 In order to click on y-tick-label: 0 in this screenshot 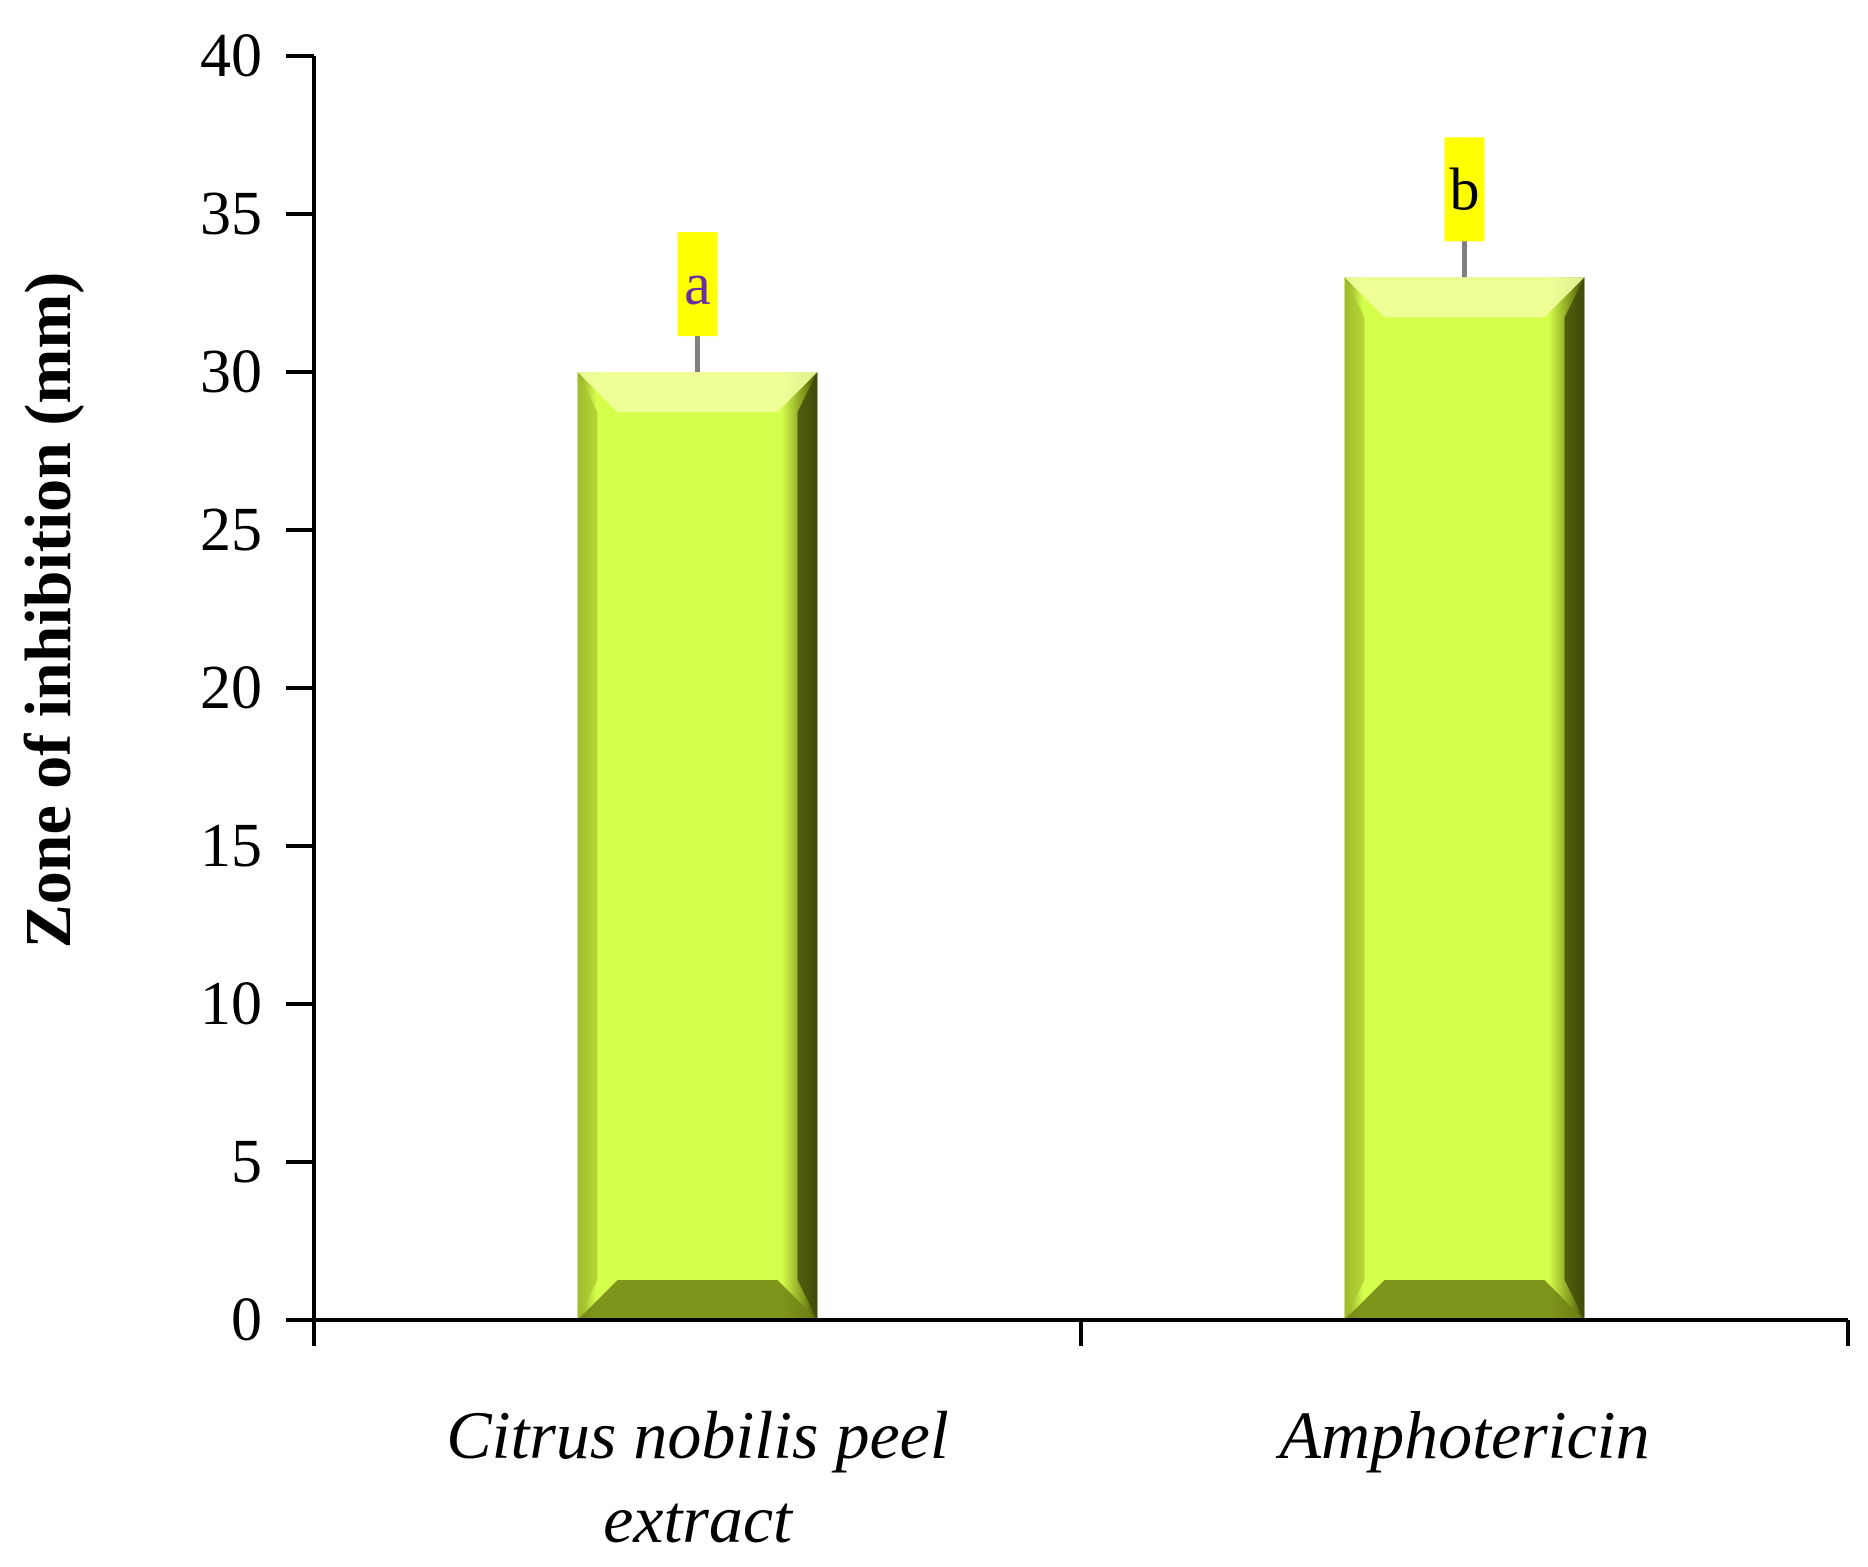, I will do `click(246, 1320)`.